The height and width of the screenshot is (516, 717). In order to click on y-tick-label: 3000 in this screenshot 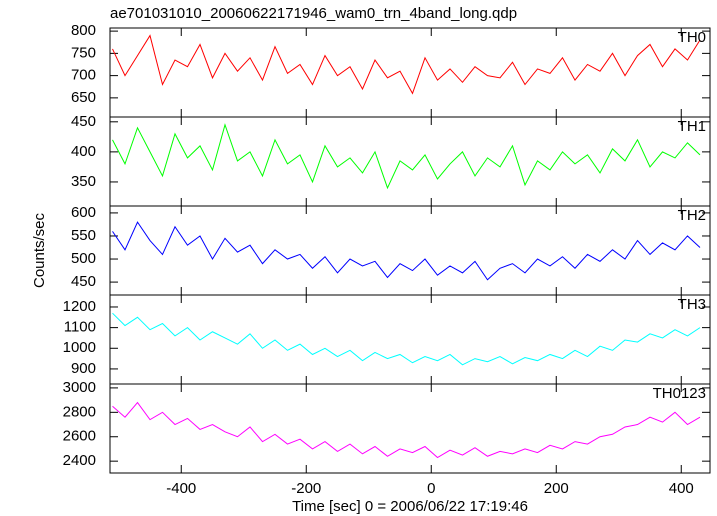, I will do `click(79, 387)`.